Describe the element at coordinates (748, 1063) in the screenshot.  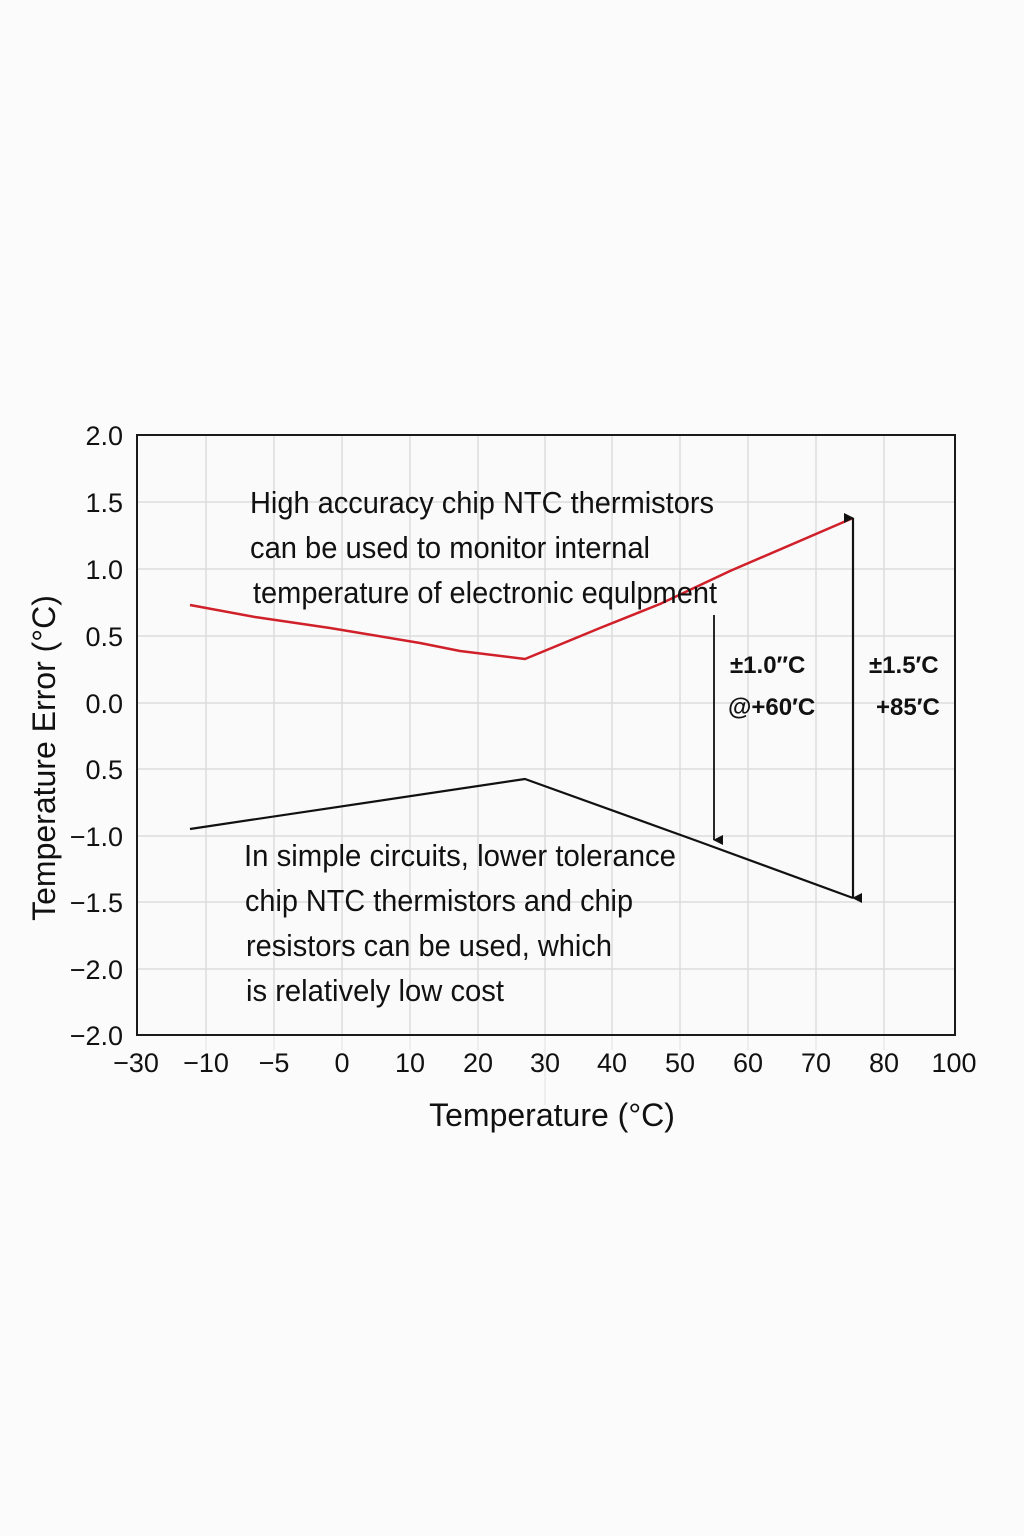
I see `x-tick-label: 60` at that location.